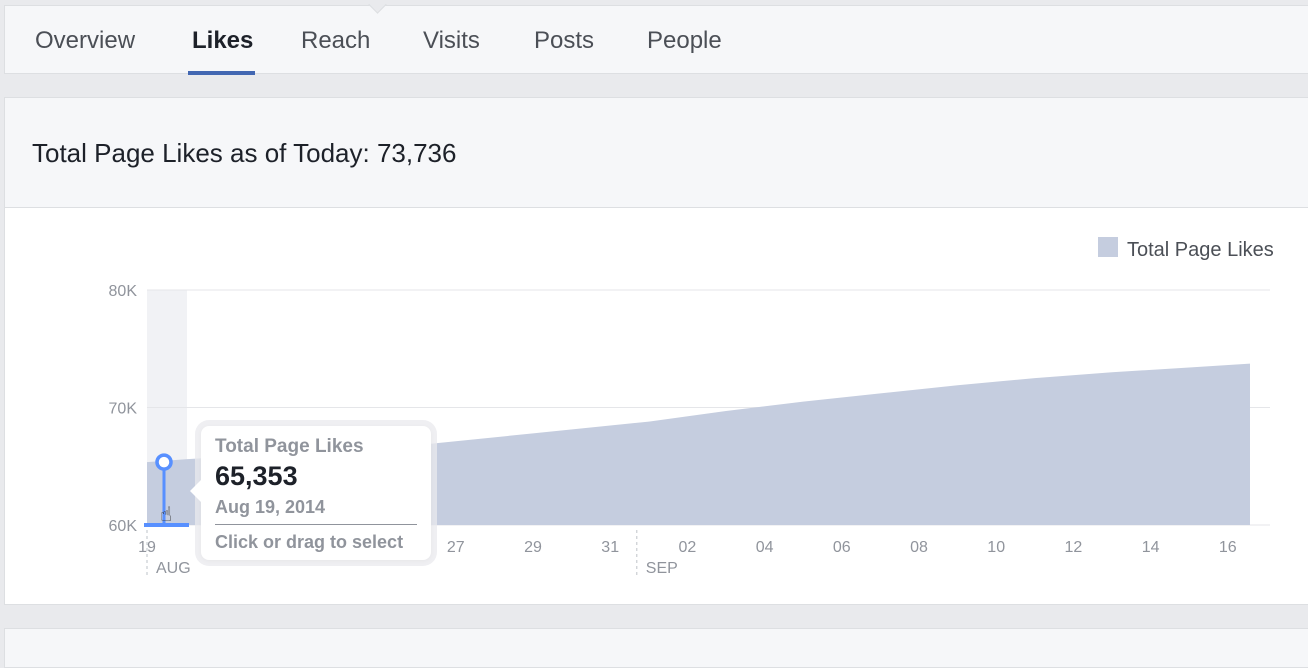 The width and height of the screenshot is (1308, 668). I want to click on x-tick-label: 29, so click(533, 547).